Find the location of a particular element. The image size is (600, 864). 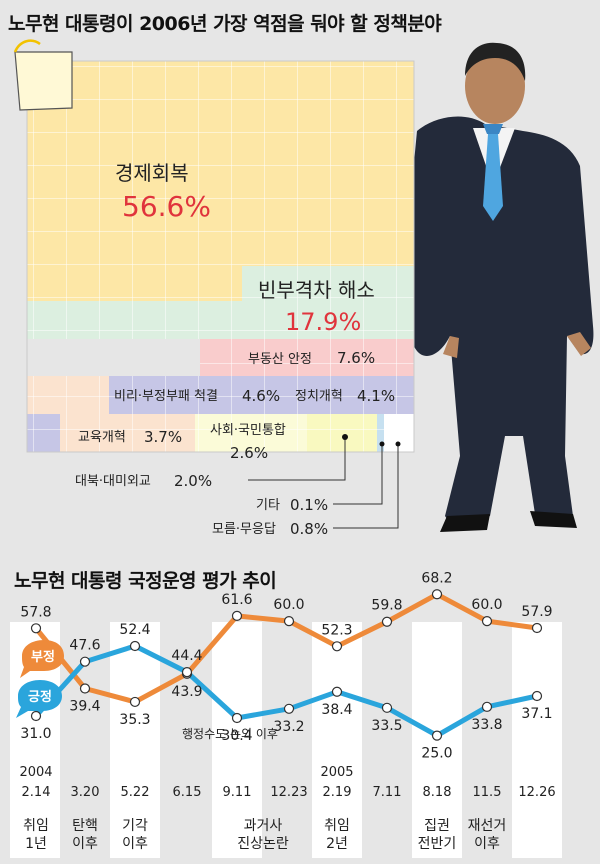

tm-realestate-grid is located at coordinates (307, 357).